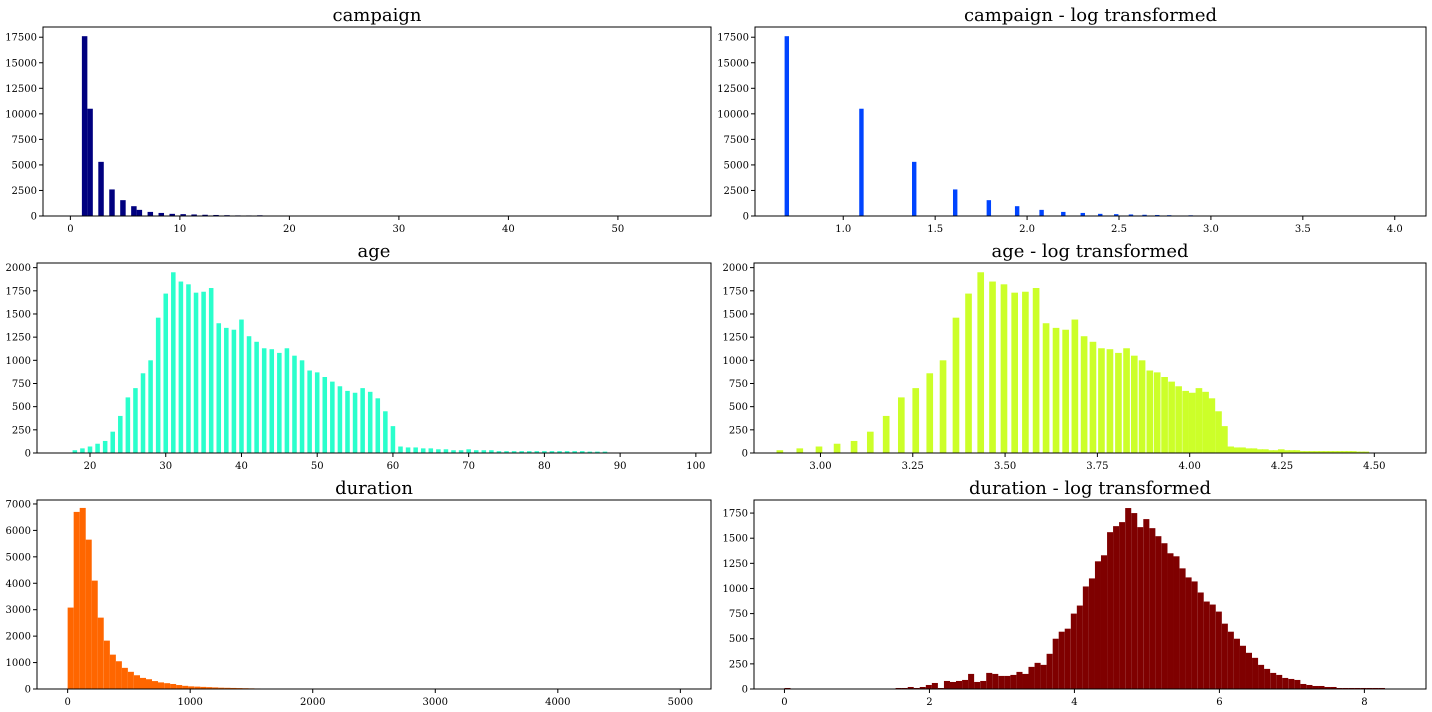  What do you see at coordinates (312, 702) in the screenshot?
I see `x-tick-label: 2000` at bounding box center [312, 702].